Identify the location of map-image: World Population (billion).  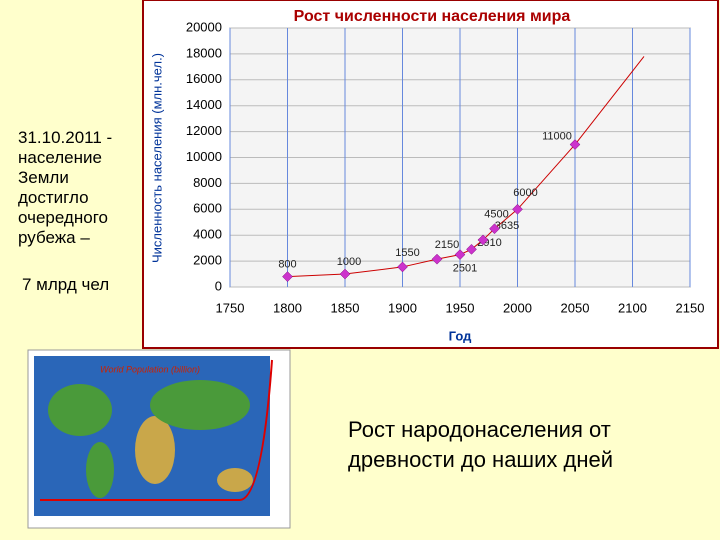
(159, 439).